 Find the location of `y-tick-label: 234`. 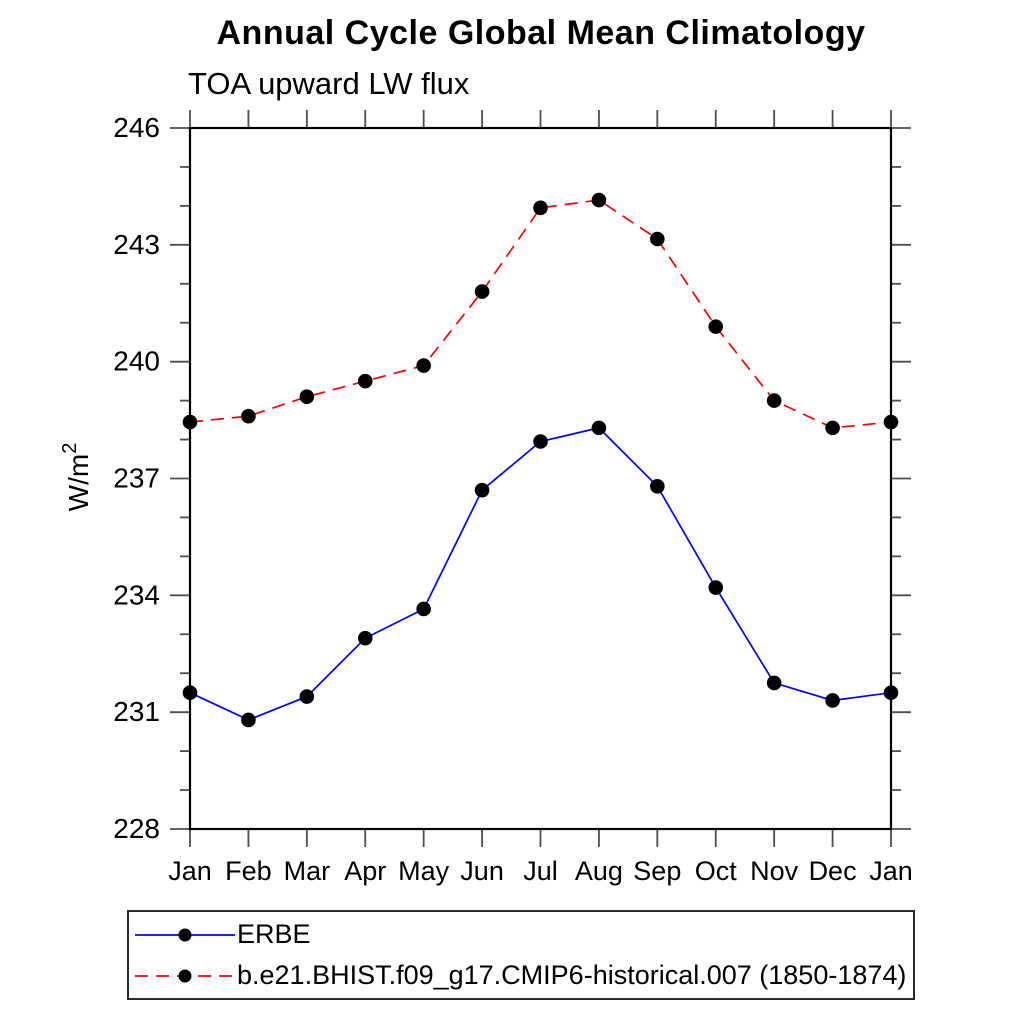

y-tick-label: 234 is located at coordinates (136, 594).